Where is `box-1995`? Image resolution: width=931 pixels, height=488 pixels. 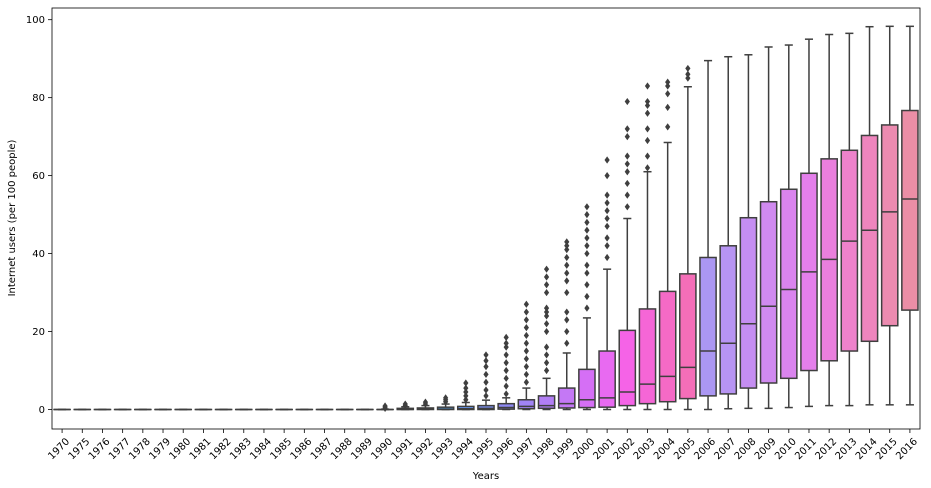 box-1995 is located at coordinates (486, 381).